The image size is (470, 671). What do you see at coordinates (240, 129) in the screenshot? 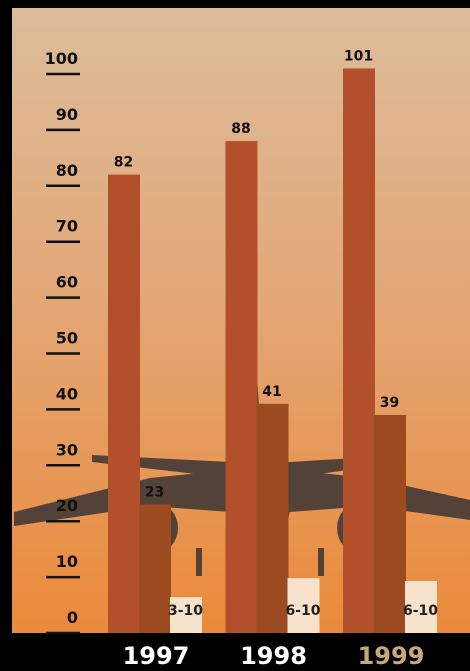
I see `value-label: 88` at bounding box center [240, 129].